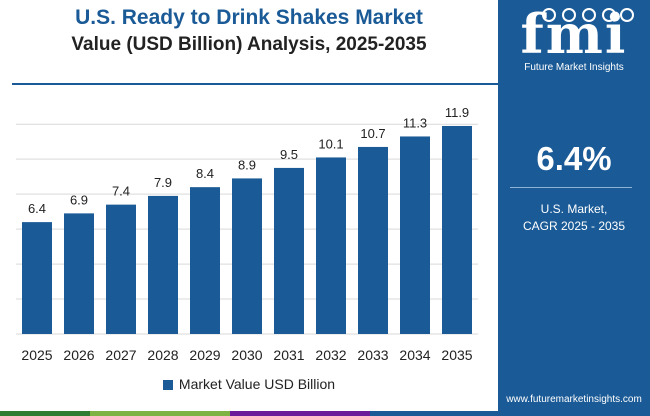 The height and width of the screenshot is (416, 650). I want to click on data-label: 6.9, so click(79, 199).